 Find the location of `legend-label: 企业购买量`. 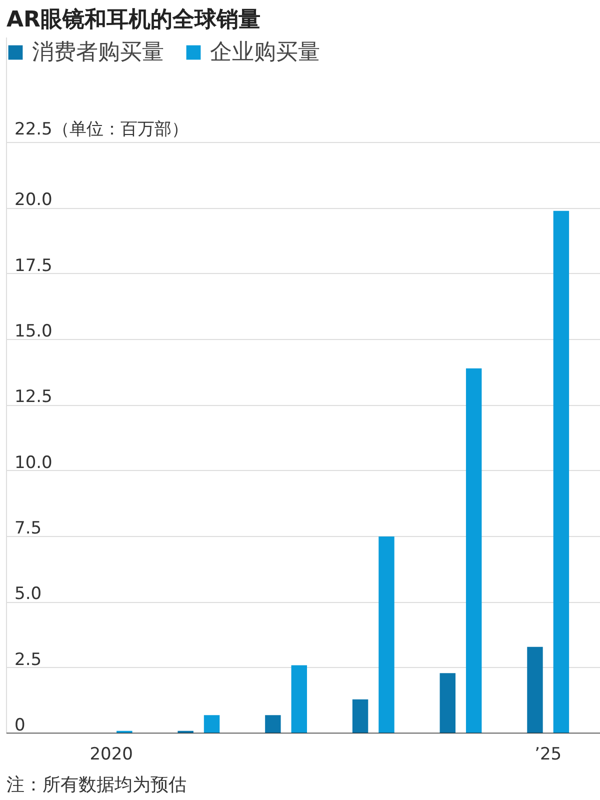

legend-label: 企业购买量 is located at coordinates (265, 53).